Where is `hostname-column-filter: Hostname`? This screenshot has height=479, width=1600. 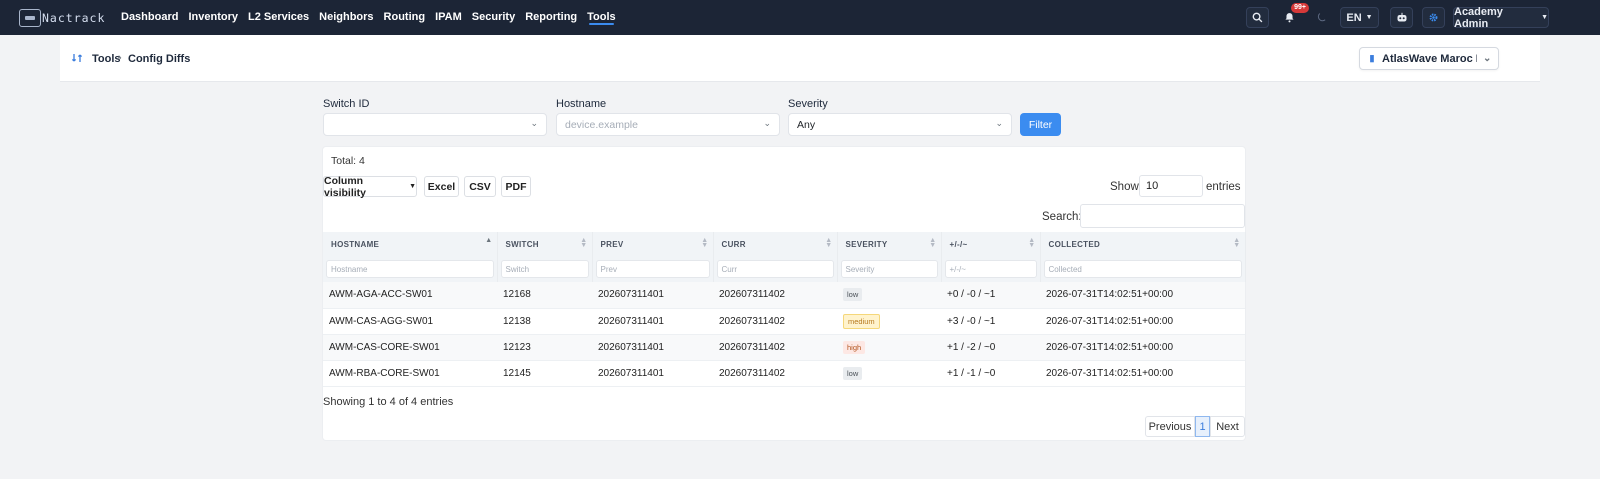
hostname-column-filter: Hostname is located at coordinates (410, 269).